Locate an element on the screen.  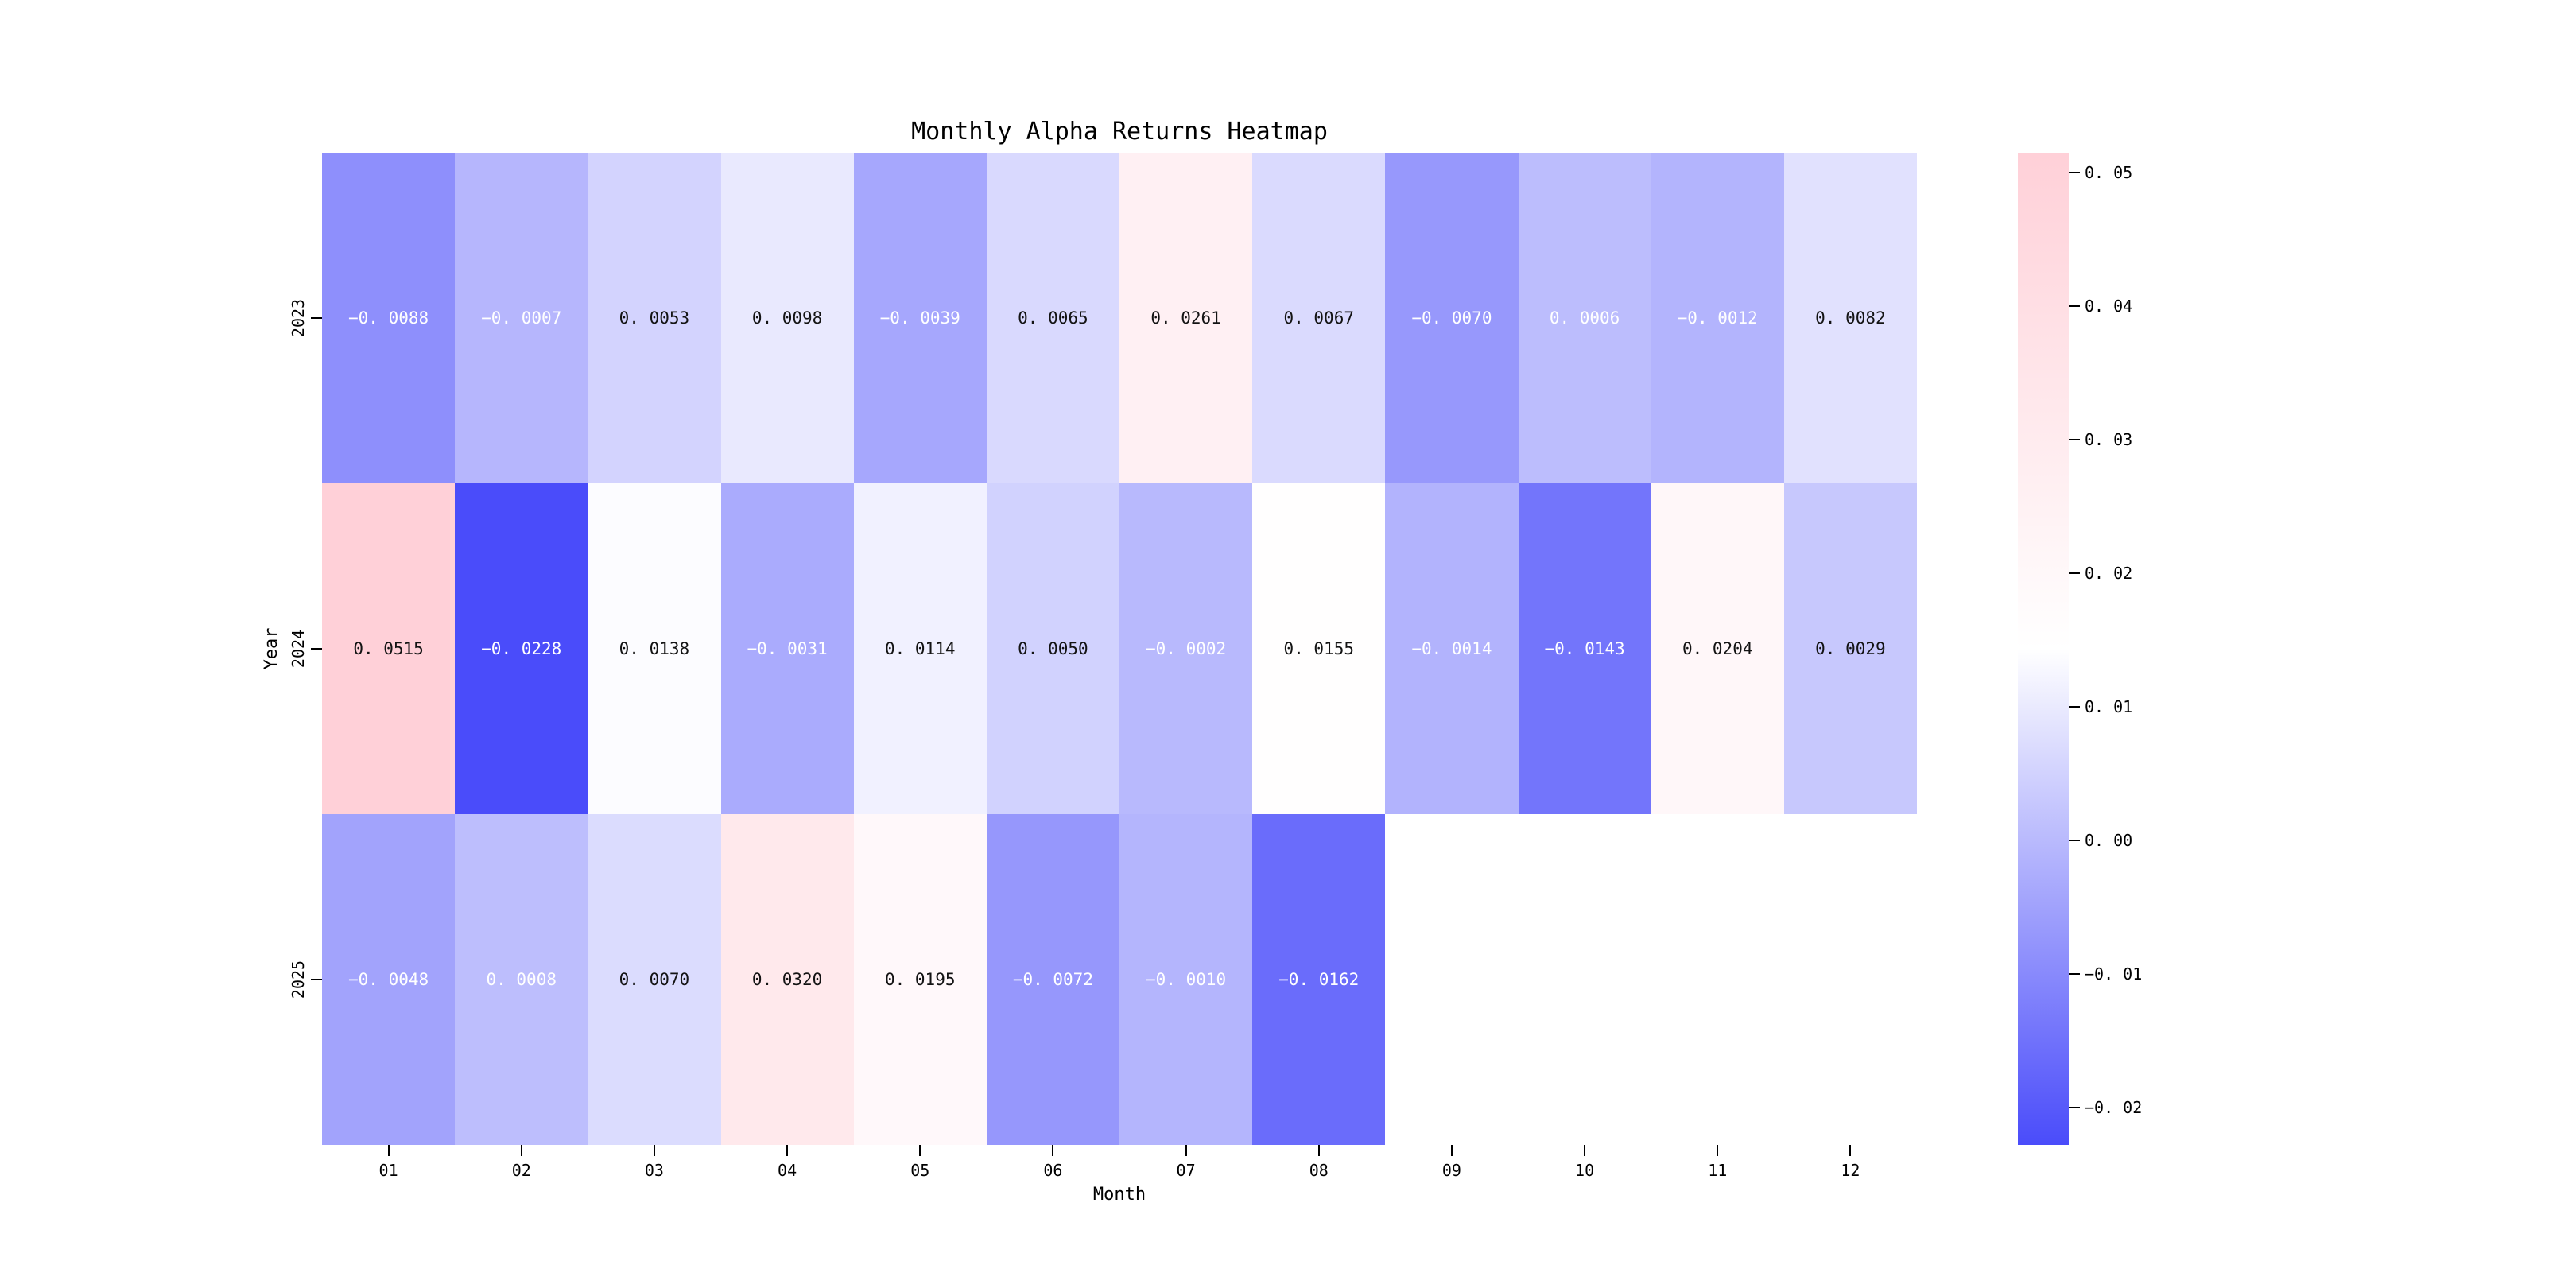
heatmap-cell: 0. 0204 is located at coordinates (1718, 648).